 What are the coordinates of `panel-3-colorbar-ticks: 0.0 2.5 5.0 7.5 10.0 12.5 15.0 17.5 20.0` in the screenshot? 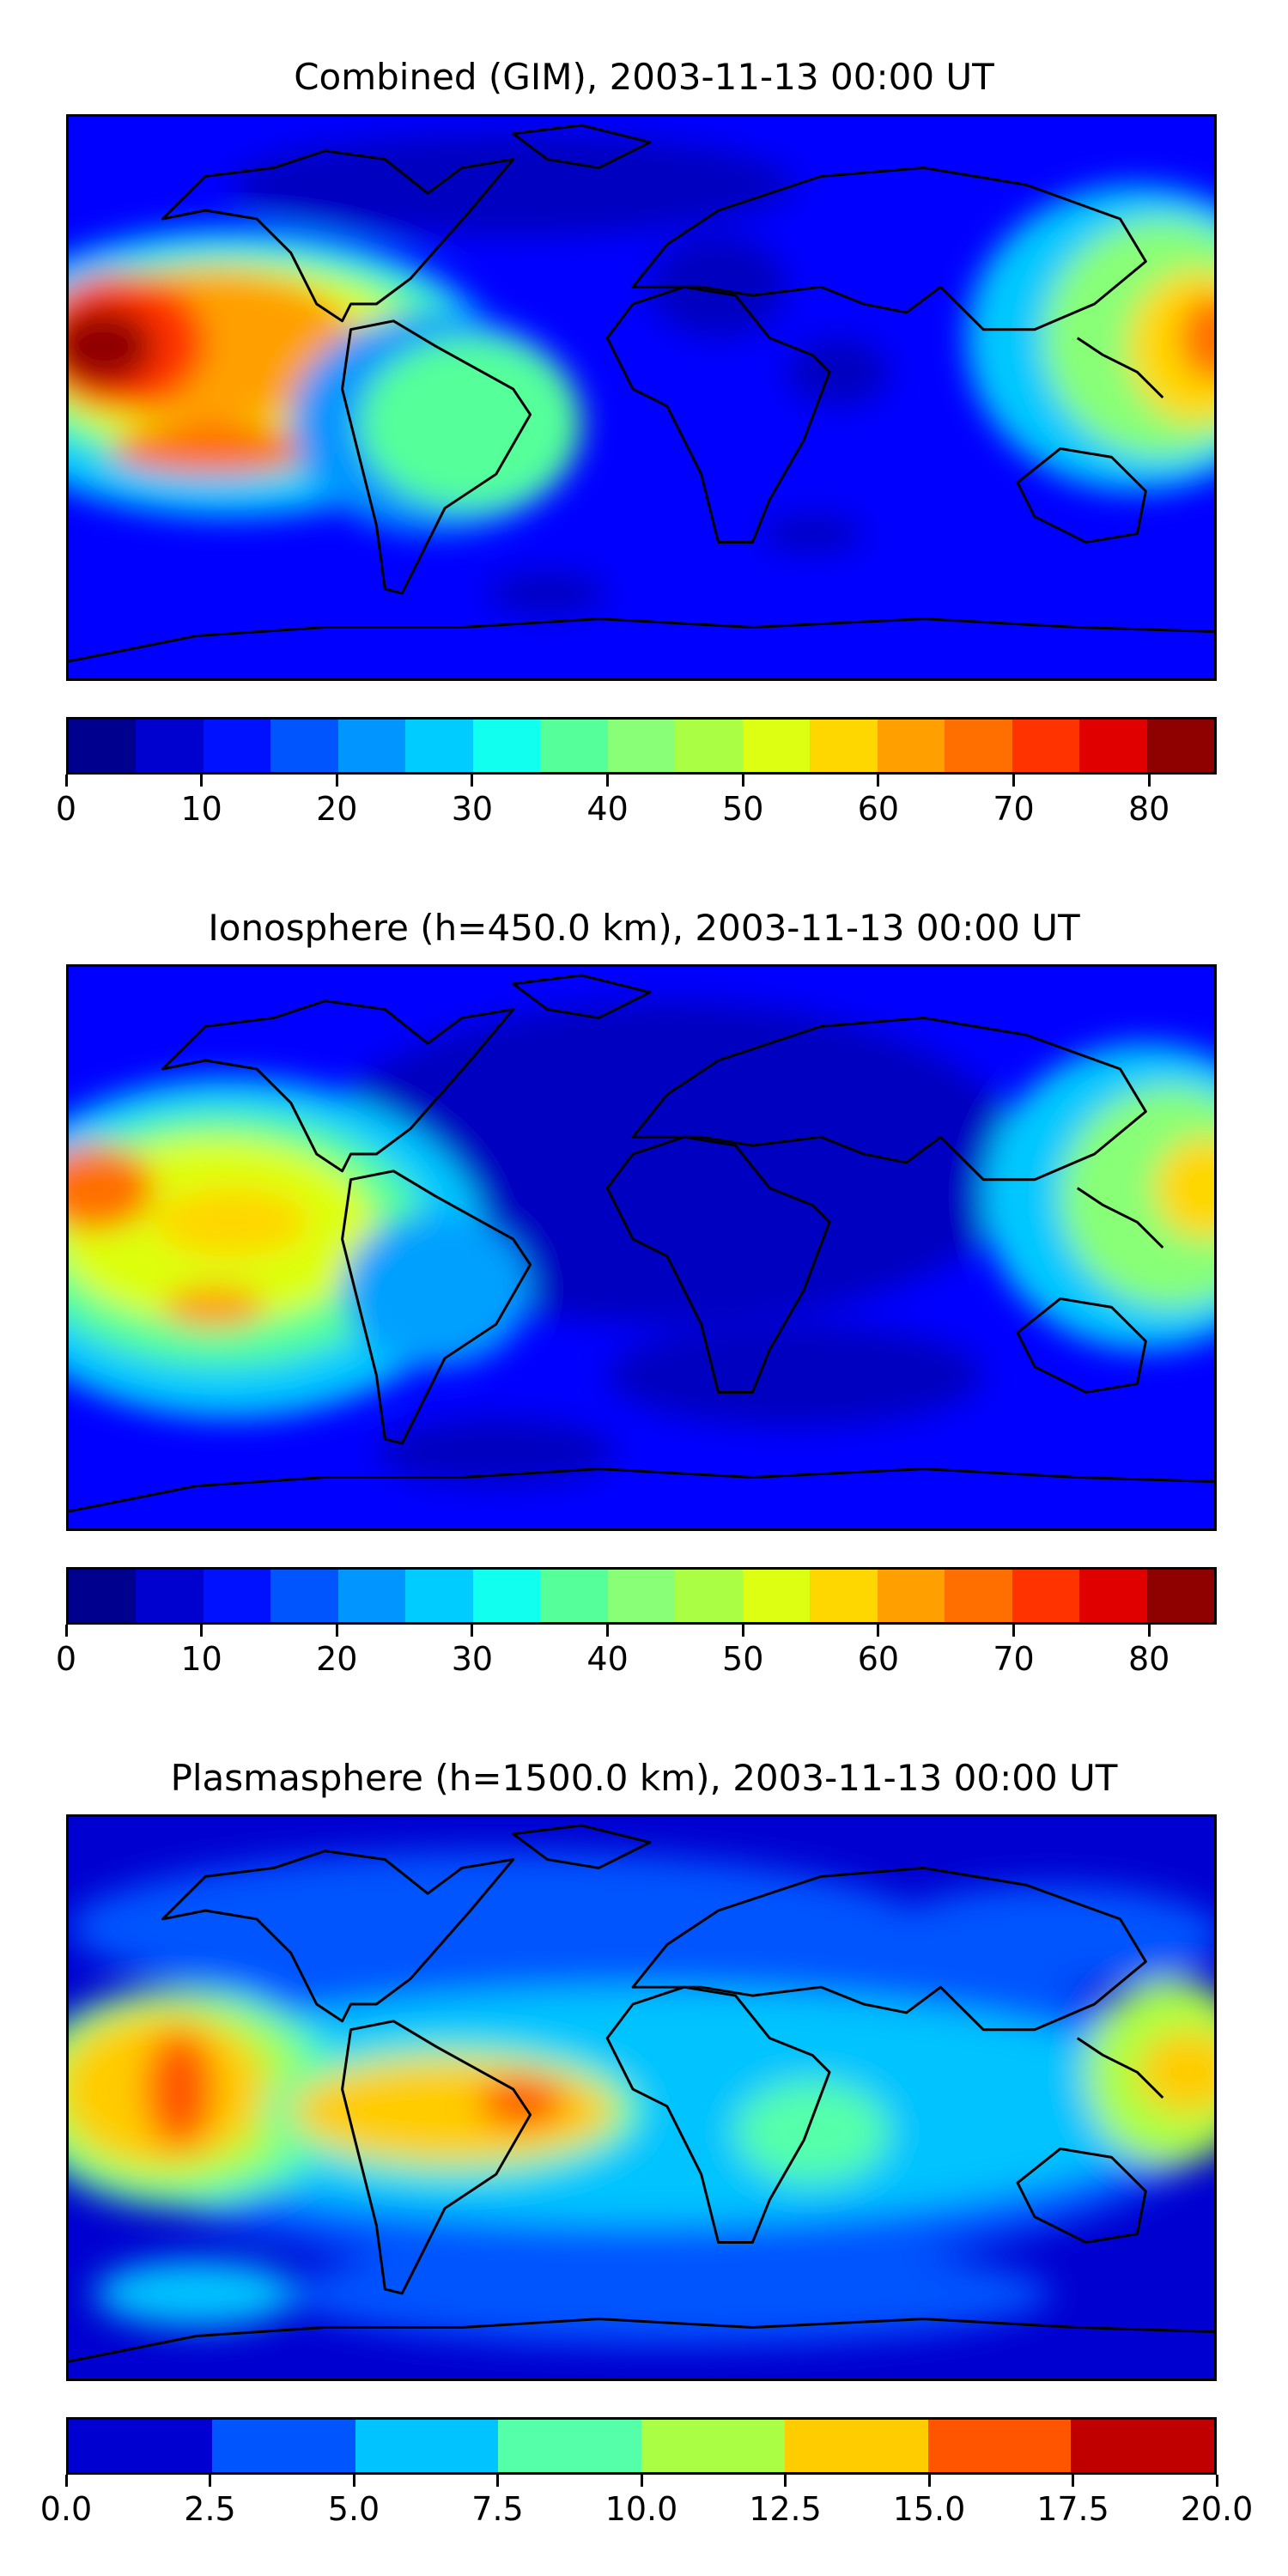 It's located at (647, 2501).